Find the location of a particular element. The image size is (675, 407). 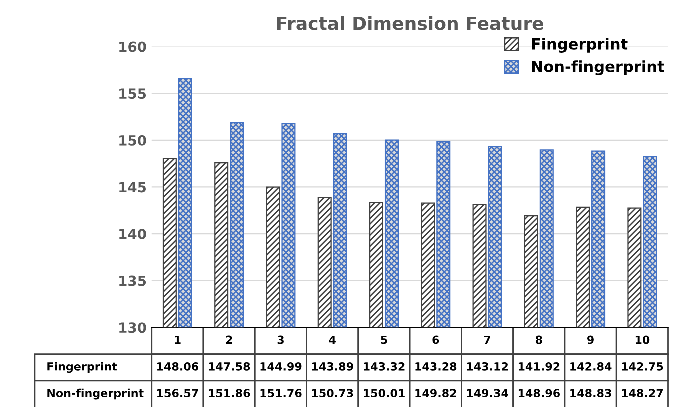

chart-title: Fractal Dimension Feature is located at coordinates (410, 23).